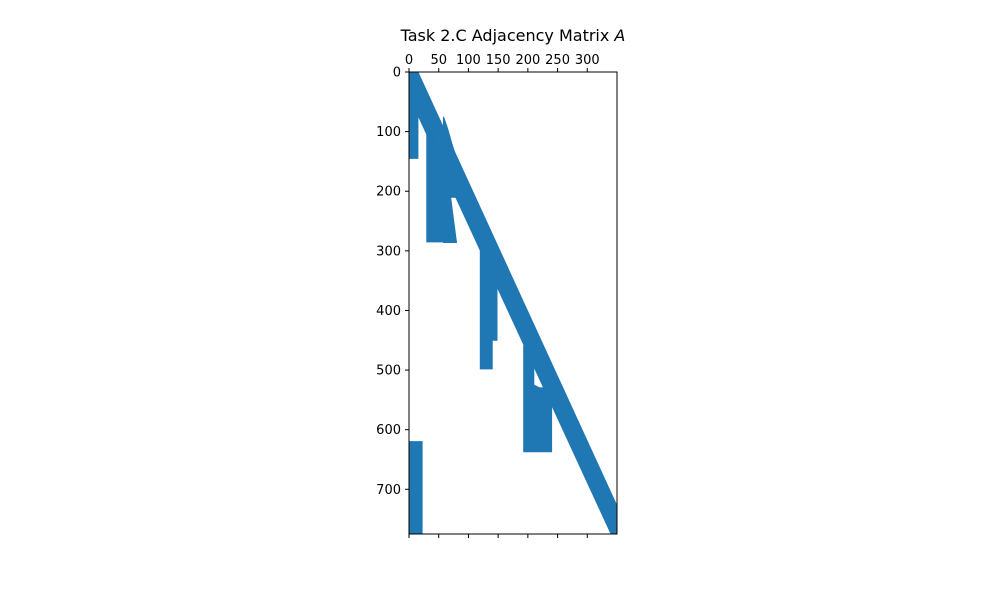  Describe the element at coordinates (587, 60) in the screenshot. I see `x-tick-label: 300` at that location.